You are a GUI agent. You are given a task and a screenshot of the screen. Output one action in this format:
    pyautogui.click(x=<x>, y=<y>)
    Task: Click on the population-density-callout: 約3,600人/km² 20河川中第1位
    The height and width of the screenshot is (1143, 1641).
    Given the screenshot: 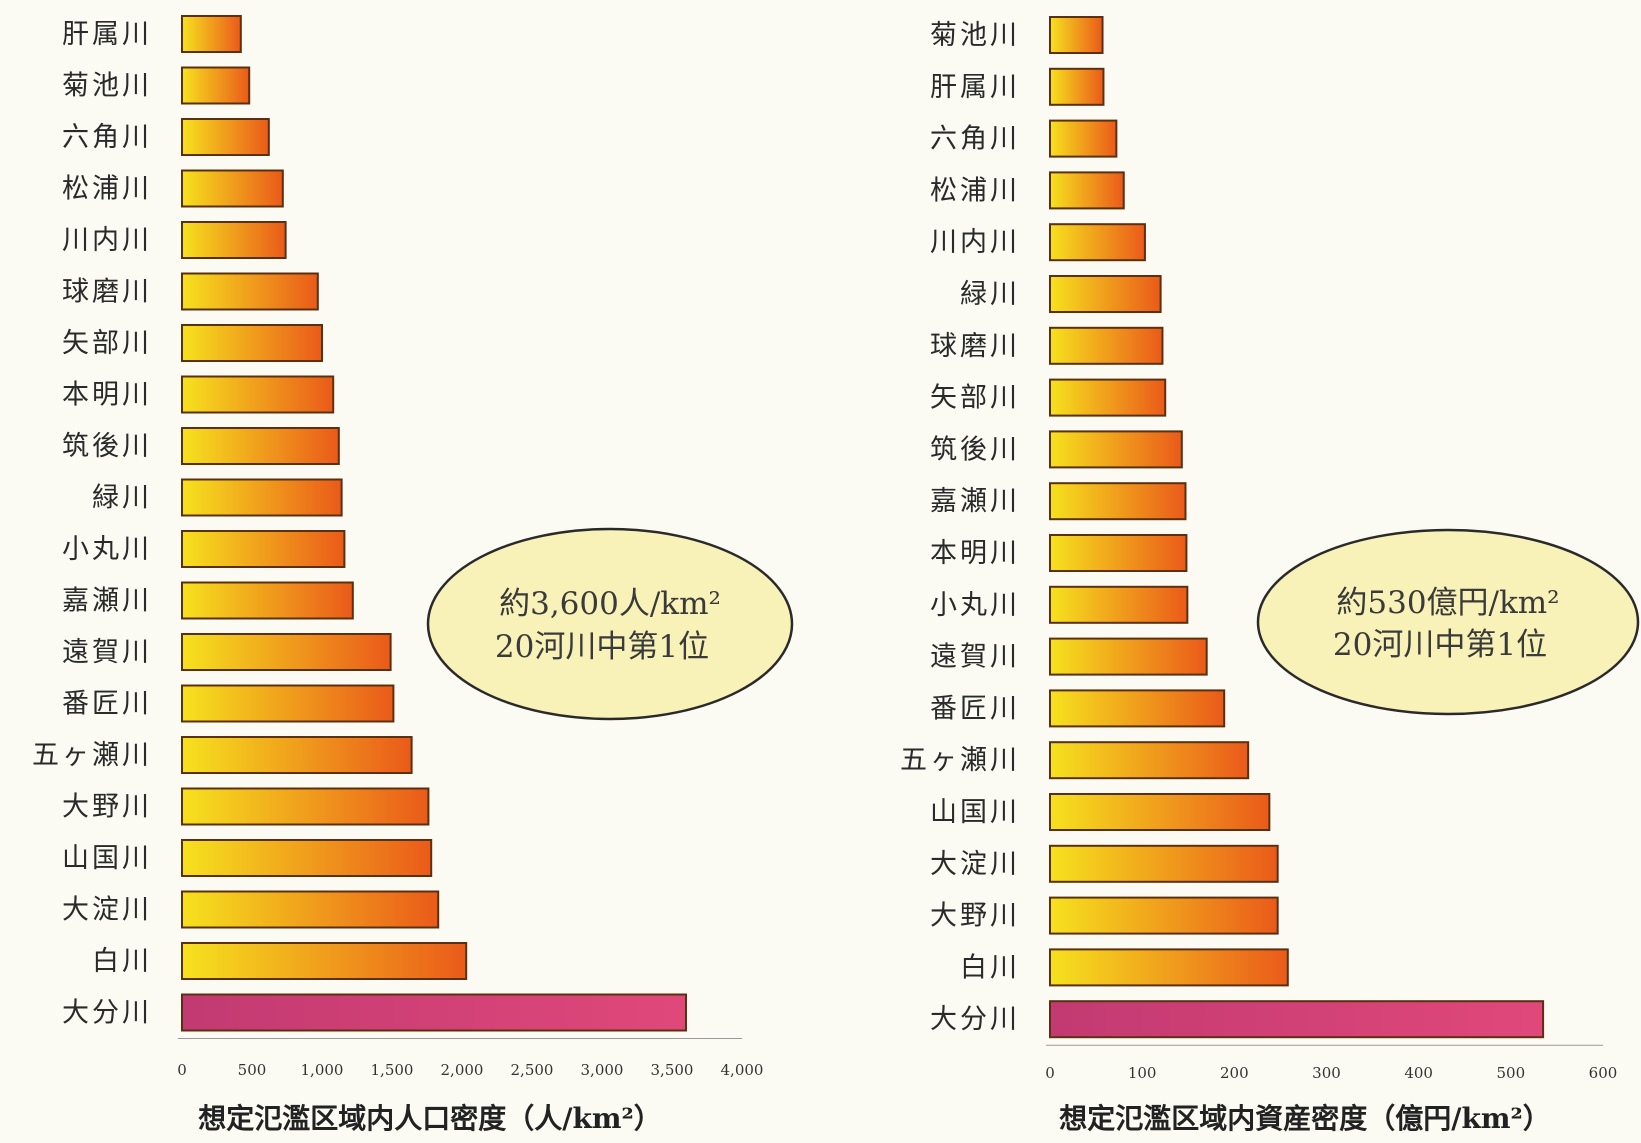 What is the action you would take?
    pyautogui.click(x=610, y=624)
    